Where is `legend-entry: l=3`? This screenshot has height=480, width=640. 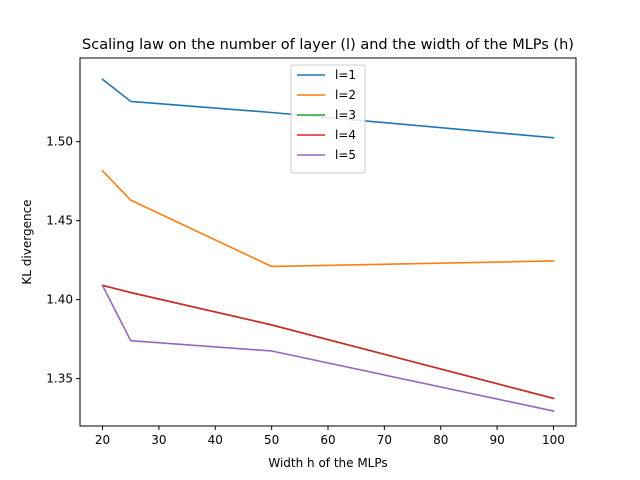
legend-entry: l=3 is located at coordinates (345, 115).